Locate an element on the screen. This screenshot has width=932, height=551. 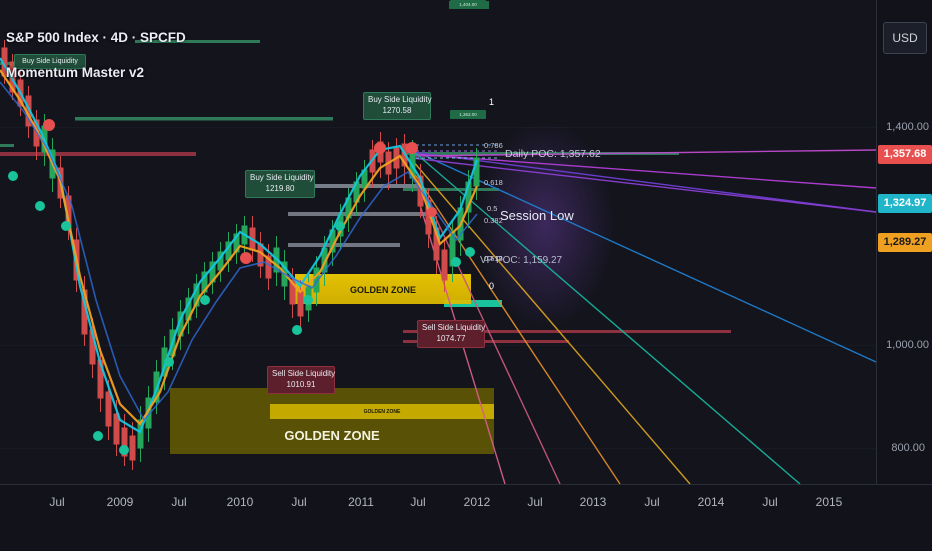
golden-zone-upper: GOLDEN ZONE is located at coordinates (383, 290).